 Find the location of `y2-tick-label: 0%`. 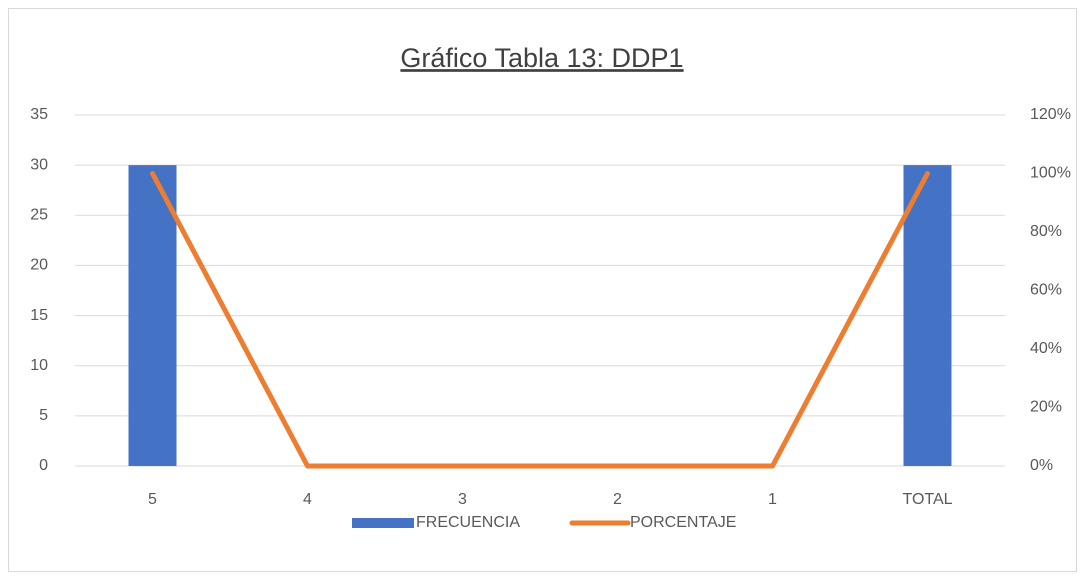

y2-tick-label: 0% is located at coordinates (1041, 465).